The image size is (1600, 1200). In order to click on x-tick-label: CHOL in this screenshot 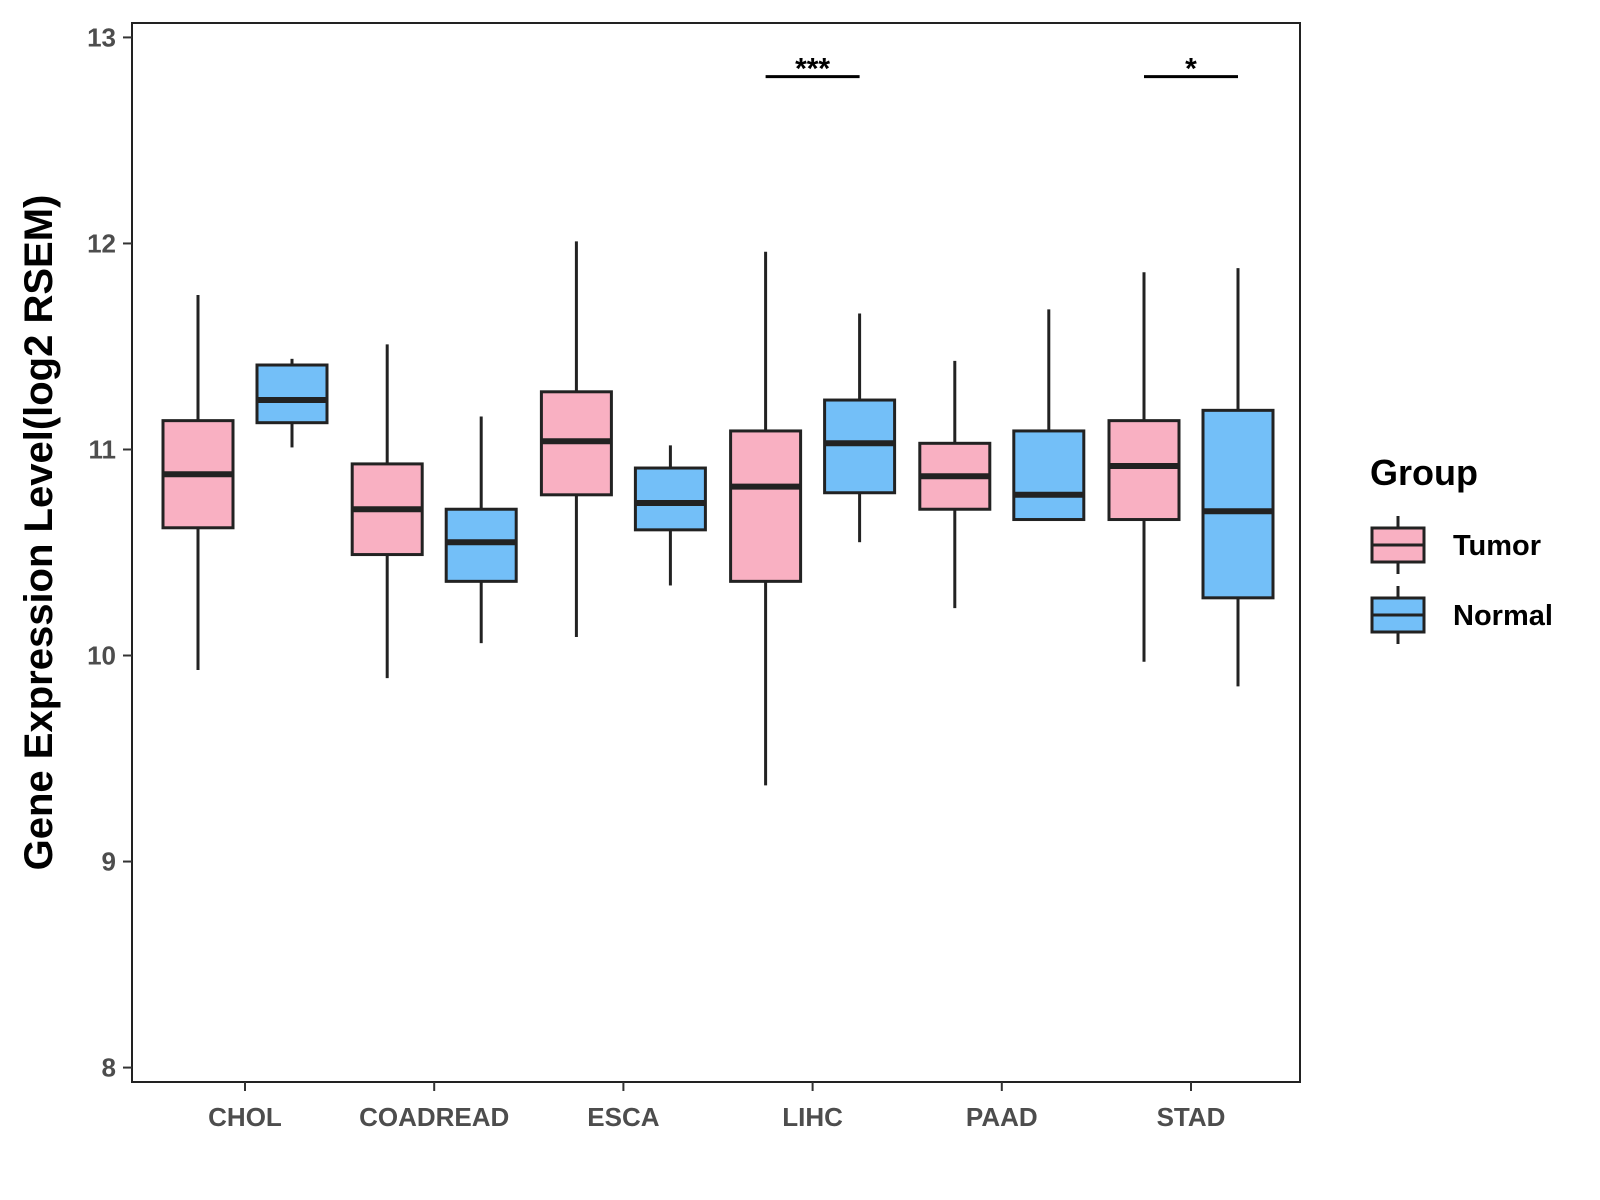, I will do `click(245, 1117)`.